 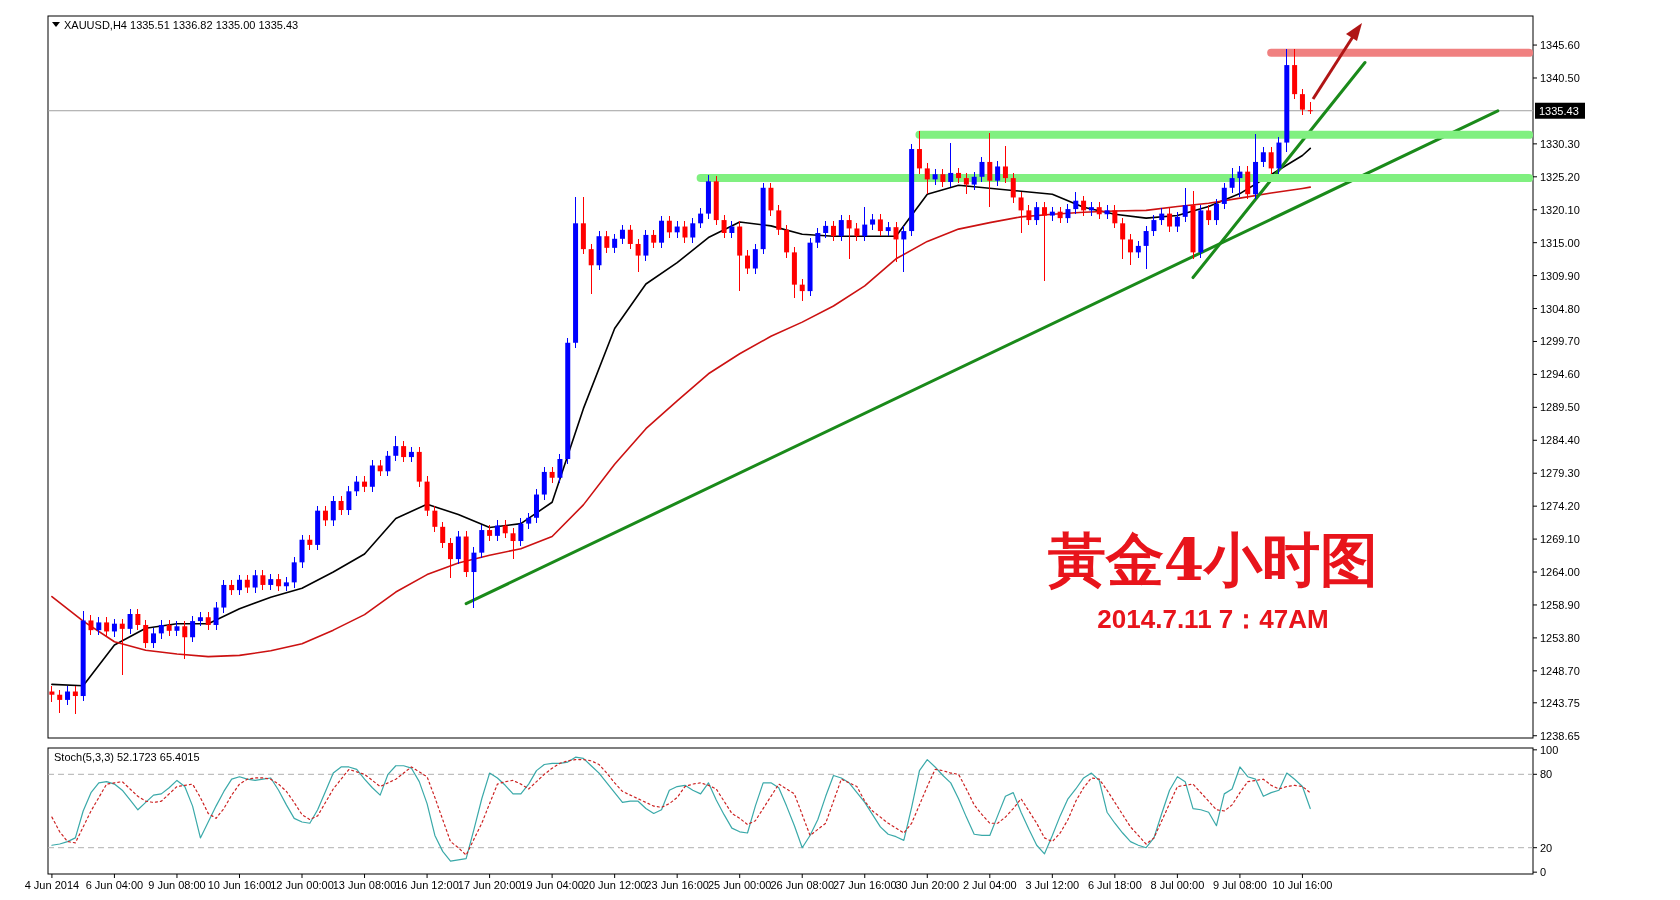 What do you see at coordinates (1560, 702) in the screenshot?
I see `y-tick-label: 1243.75` at bounding box center [1560, 702].